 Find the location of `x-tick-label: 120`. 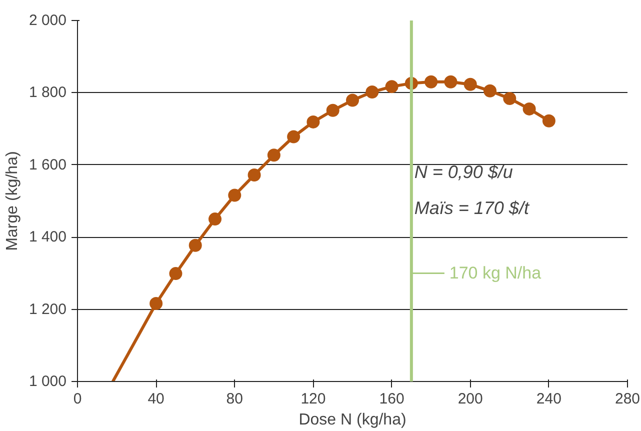

x-tick-label: 120 is located at coordinates (313, 399).